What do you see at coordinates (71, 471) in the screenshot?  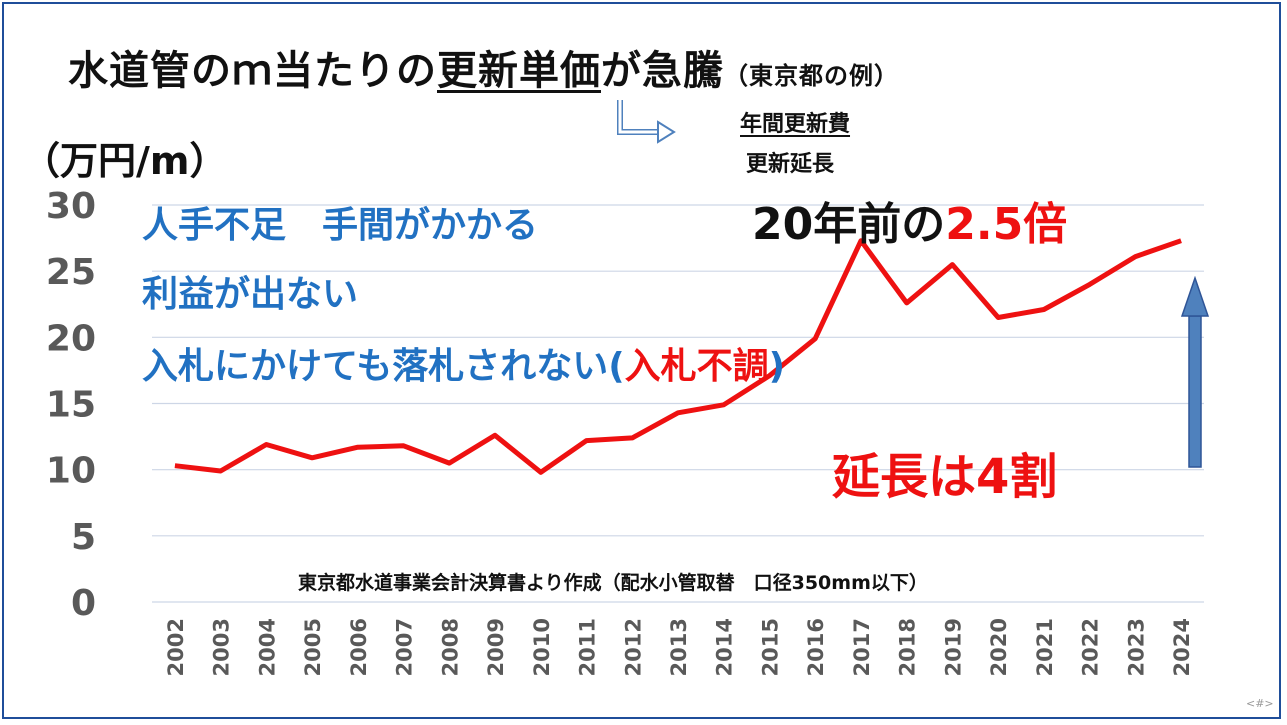 I see `y-tick-label: 10` at bounding box center [71, 471].